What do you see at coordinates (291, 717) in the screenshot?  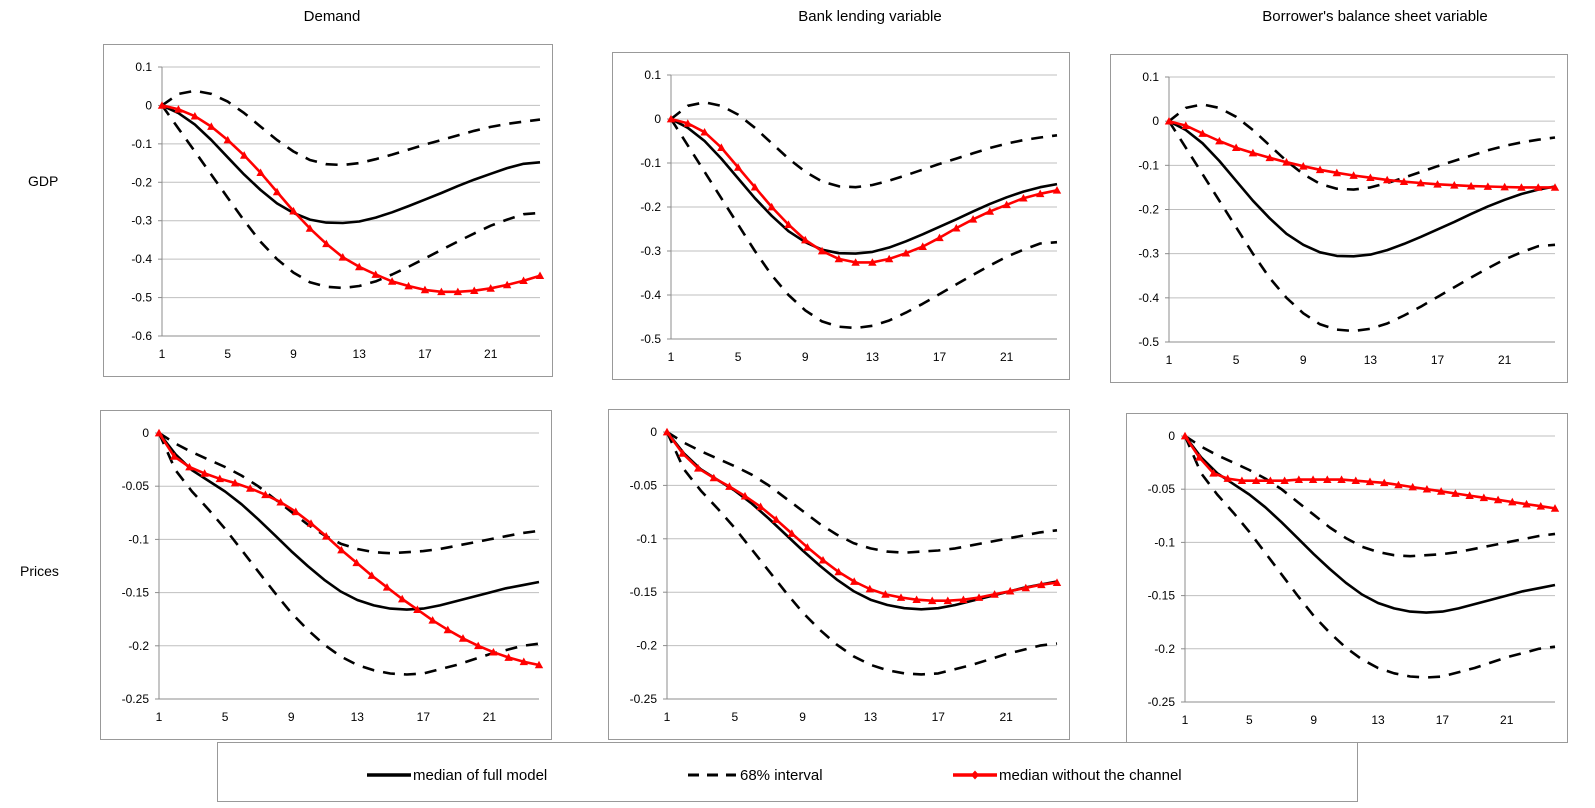 I see `prices-demand-x-tick-label: 9` at bounding box center [291, 717].